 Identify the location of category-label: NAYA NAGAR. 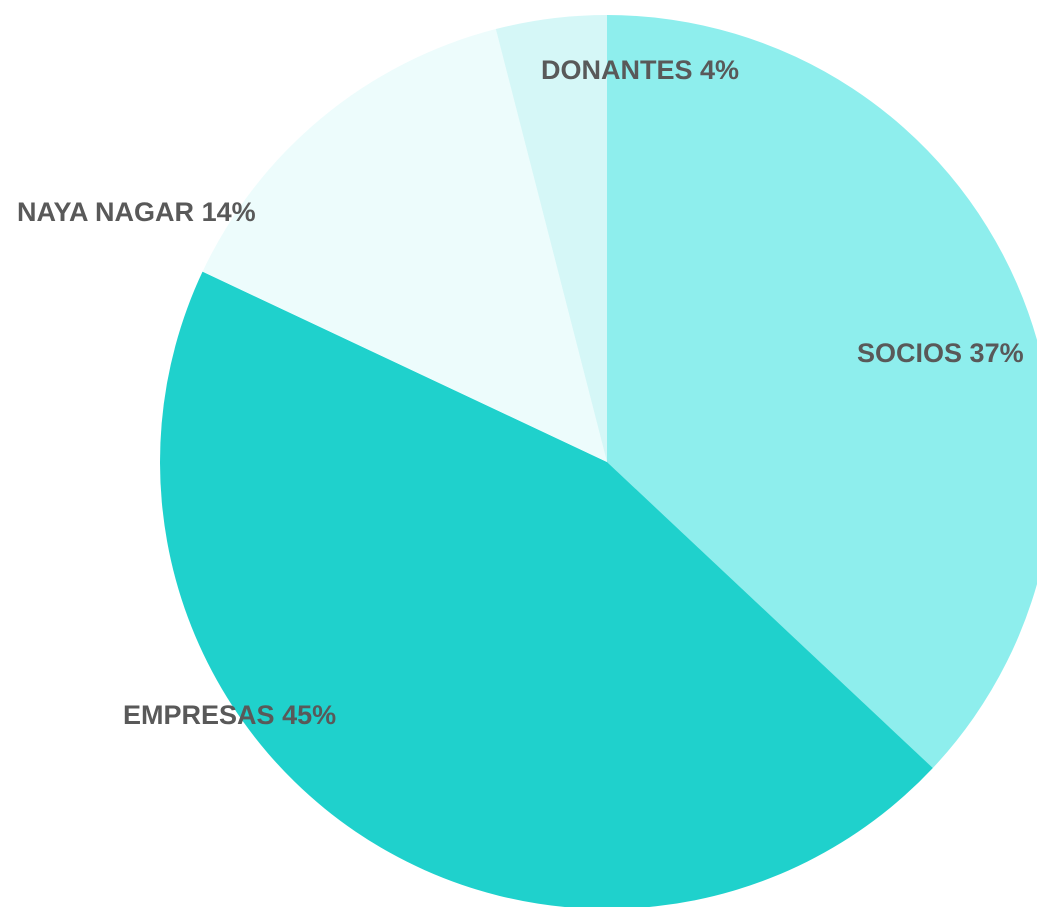
(105, 212).